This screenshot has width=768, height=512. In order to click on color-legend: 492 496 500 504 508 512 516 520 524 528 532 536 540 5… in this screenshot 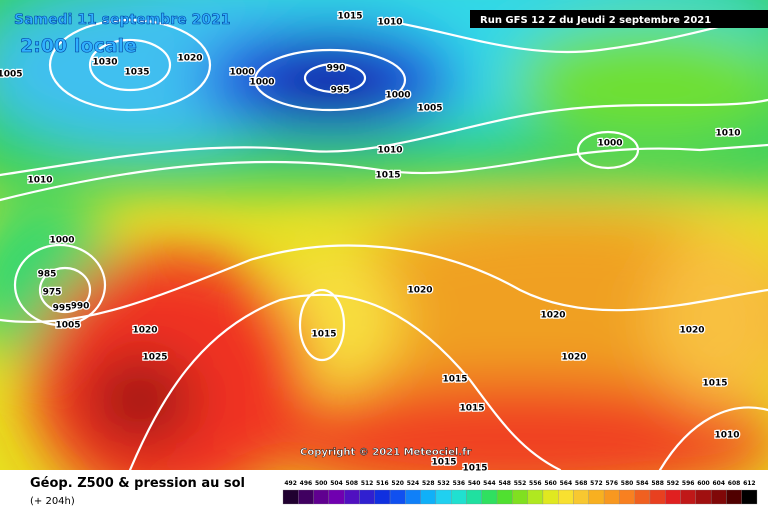, I will do `click(520, 492)`.